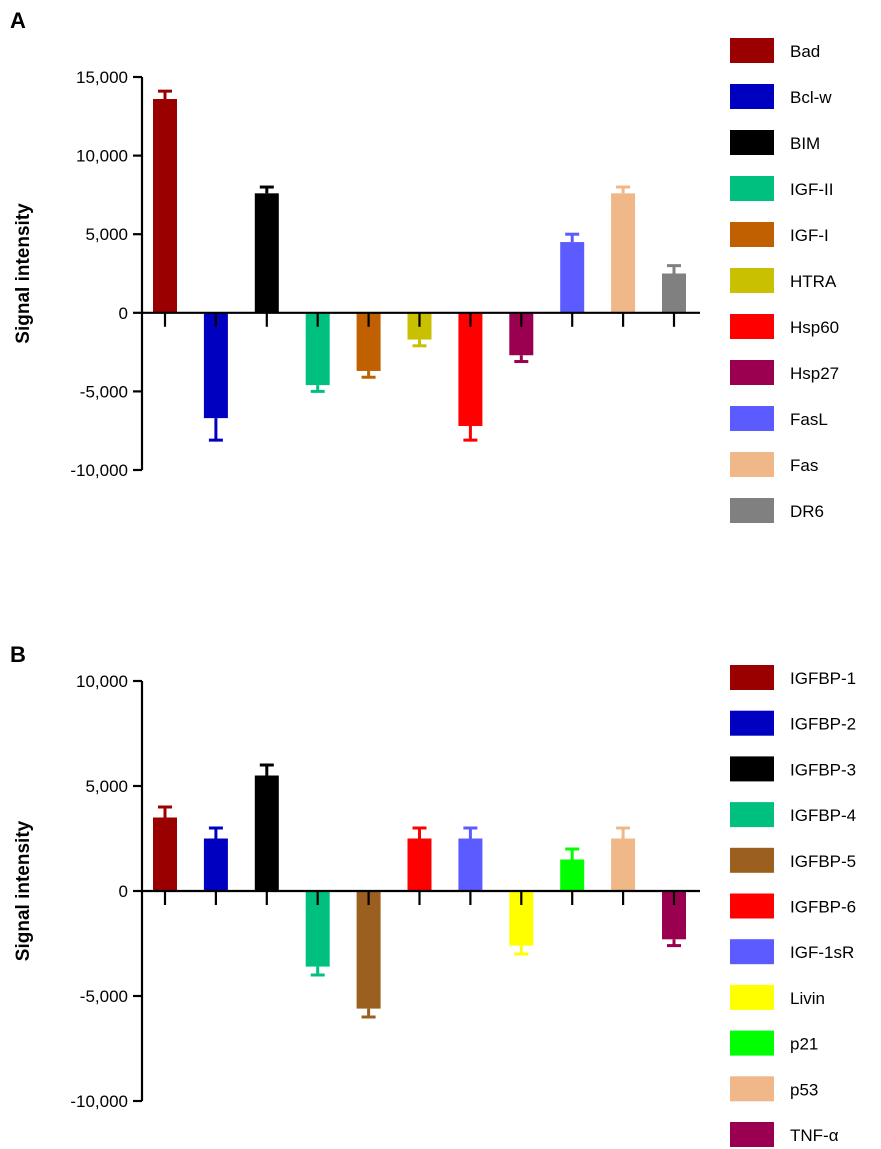 The image size is (881, 1149). Describe the element at coordinates (623, 864) in the screenshot. I see `bar-p53` at that location.